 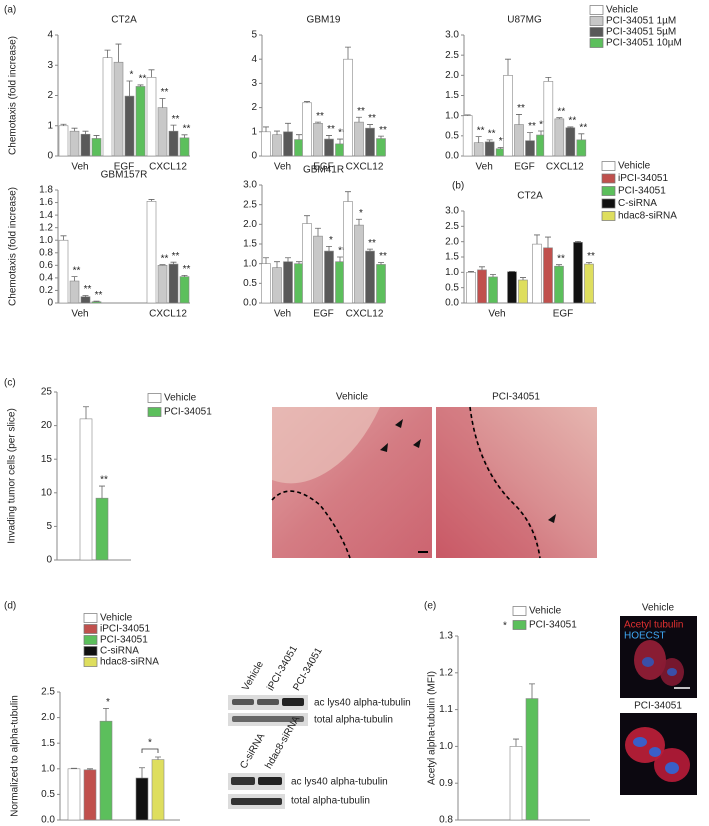 I want to click on y-tick-label: 0.4, so click(x=46, y=278).